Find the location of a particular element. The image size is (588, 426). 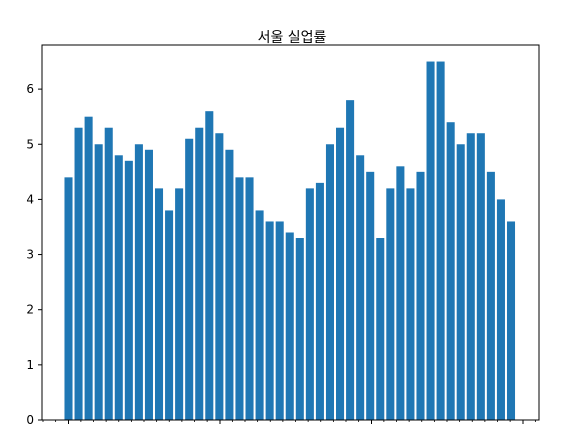

y-tick-label: 4 is located at coordinates (30, 199).